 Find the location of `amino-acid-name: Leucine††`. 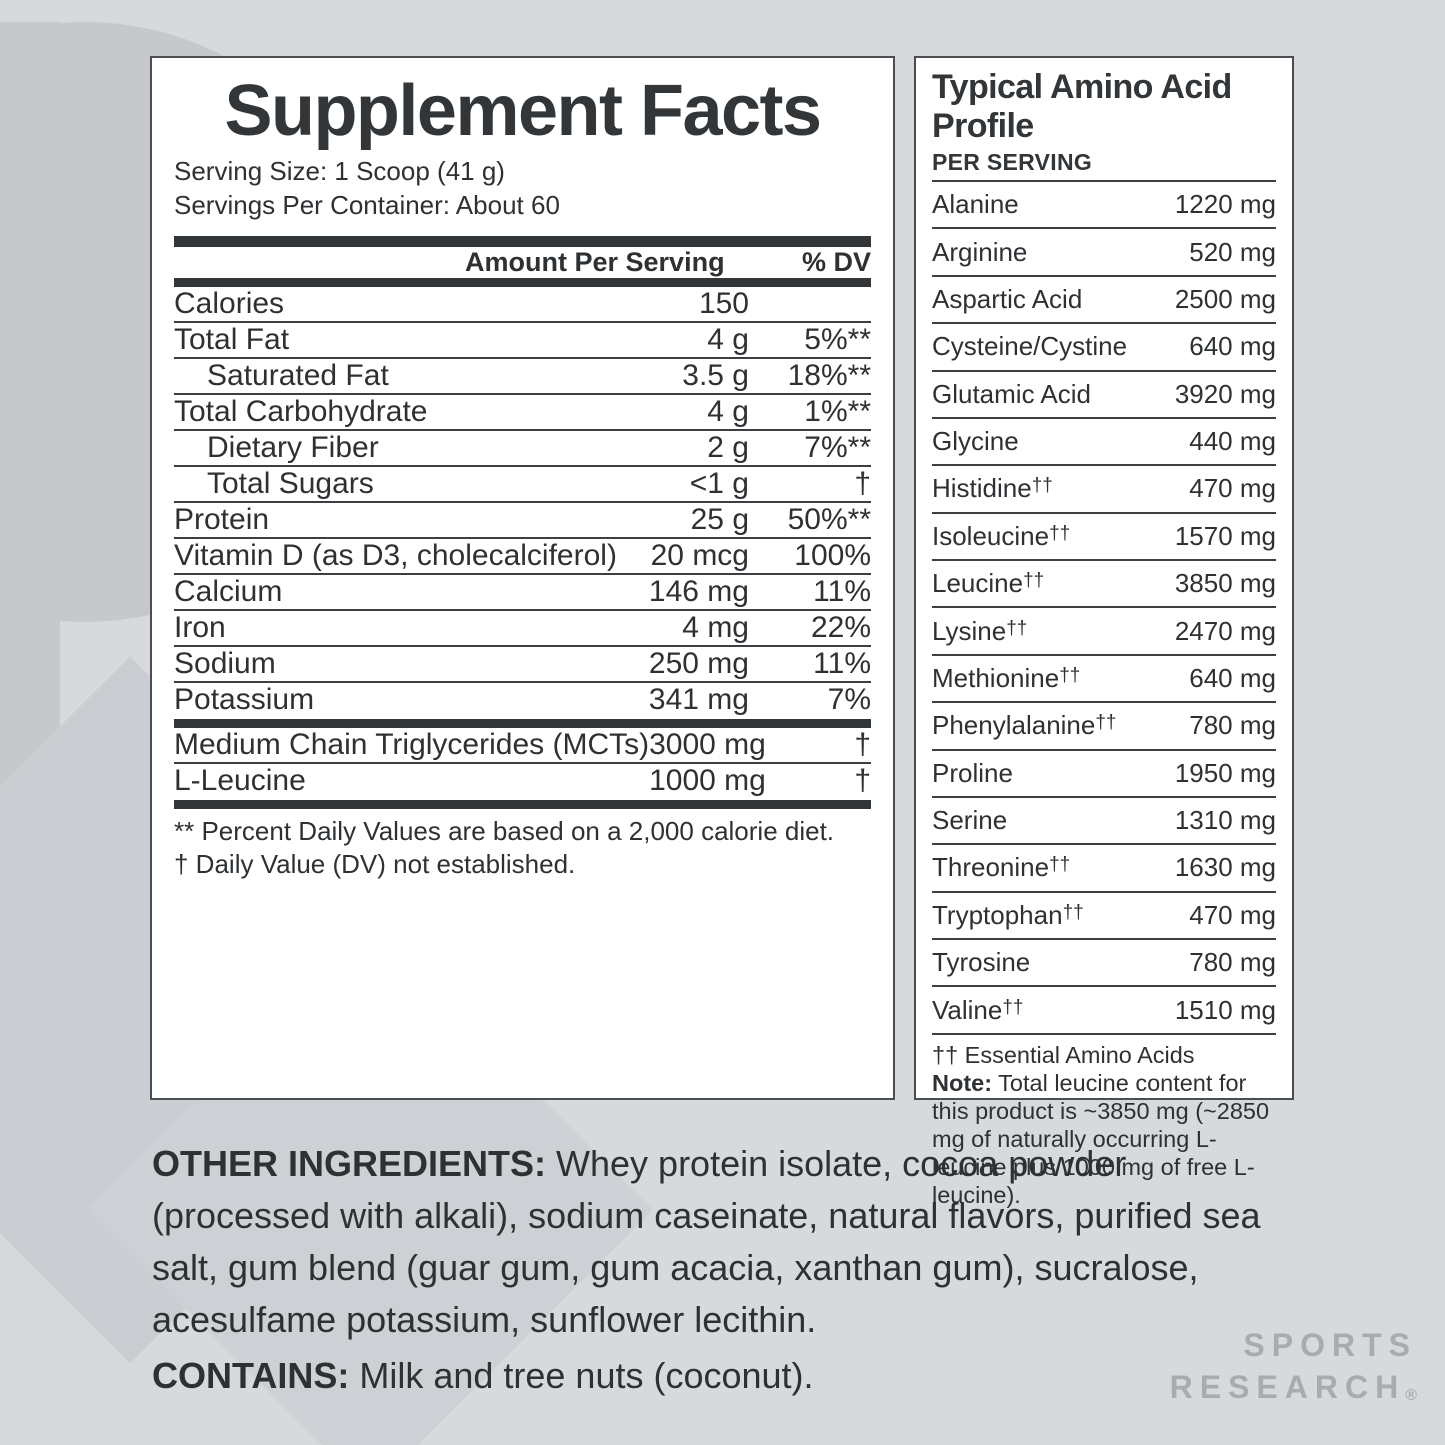

amino-acid-name: Leucine†† is located at coordinates (1045, 583).